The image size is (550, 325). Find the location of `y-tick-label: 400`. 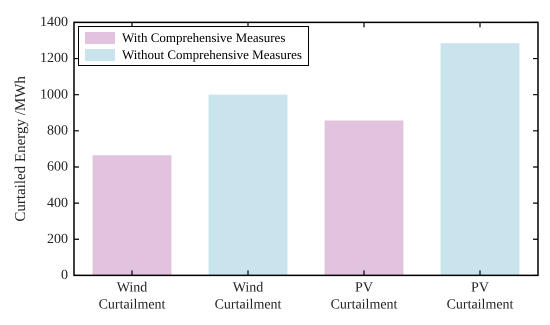

y-tick-label: 400 is located at coordinates (57, 203).